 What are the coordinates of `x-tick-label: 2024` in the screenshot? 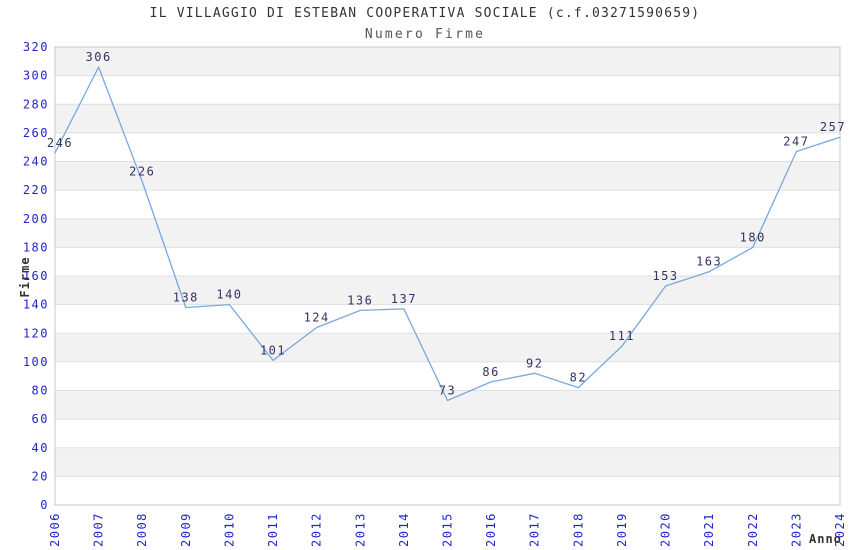 It's located at (840, 529).